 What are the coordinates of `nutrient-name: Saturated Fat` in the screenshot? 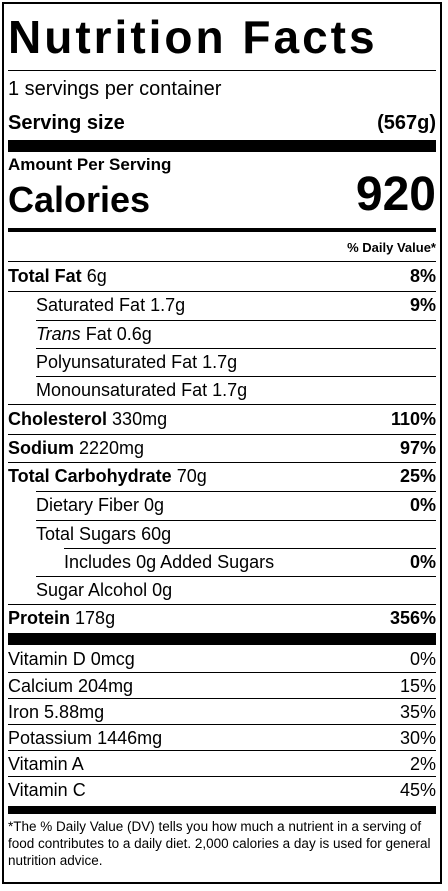 It's located at (91, 305).